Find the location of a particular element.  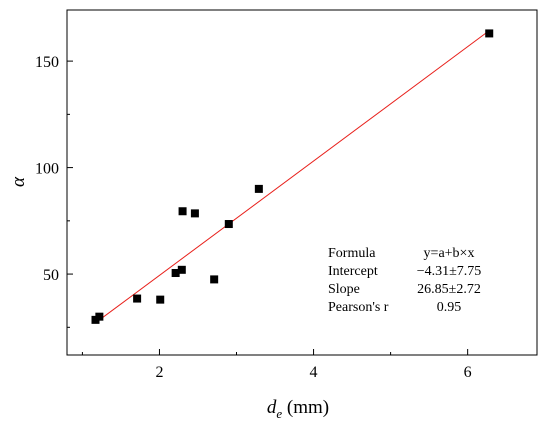

stats-label-formula: Formula is located at coordinates (352, 253).